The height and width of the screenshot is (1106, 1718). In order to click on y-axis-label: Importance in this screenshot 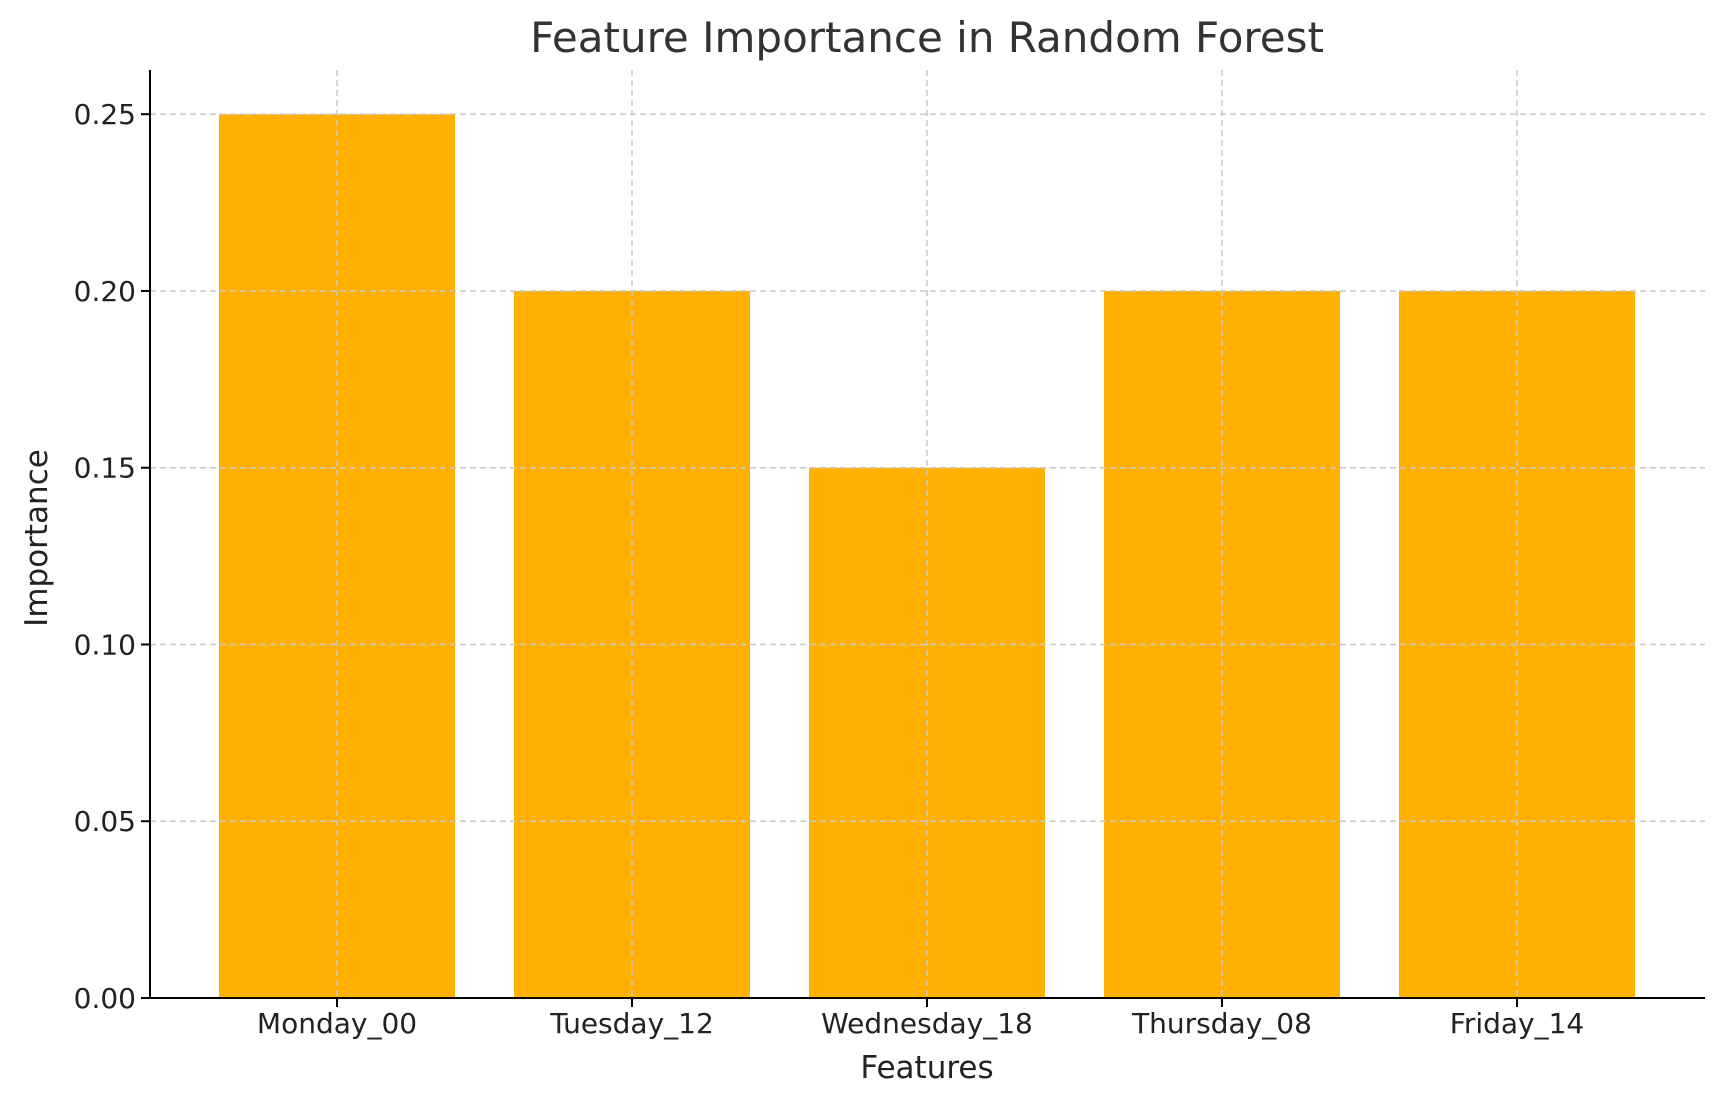, I will do `click(37, 538)`.